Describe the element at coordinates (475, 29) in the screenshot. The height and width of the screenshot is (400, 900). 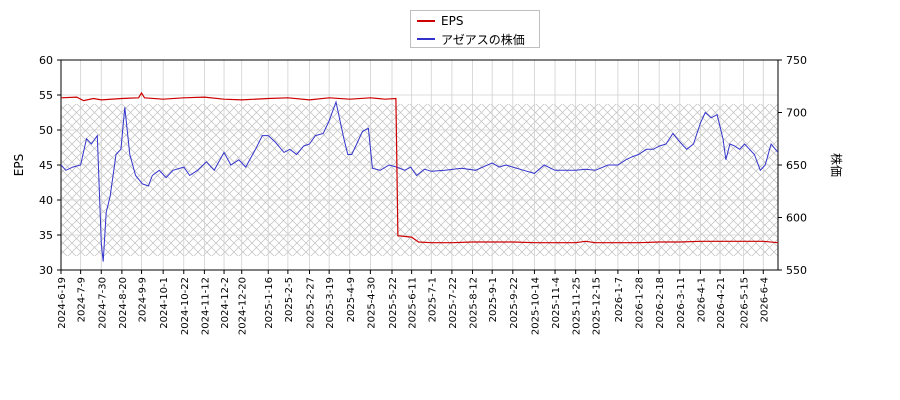
I see `legend: EPS アゼアスの株価` at that location.